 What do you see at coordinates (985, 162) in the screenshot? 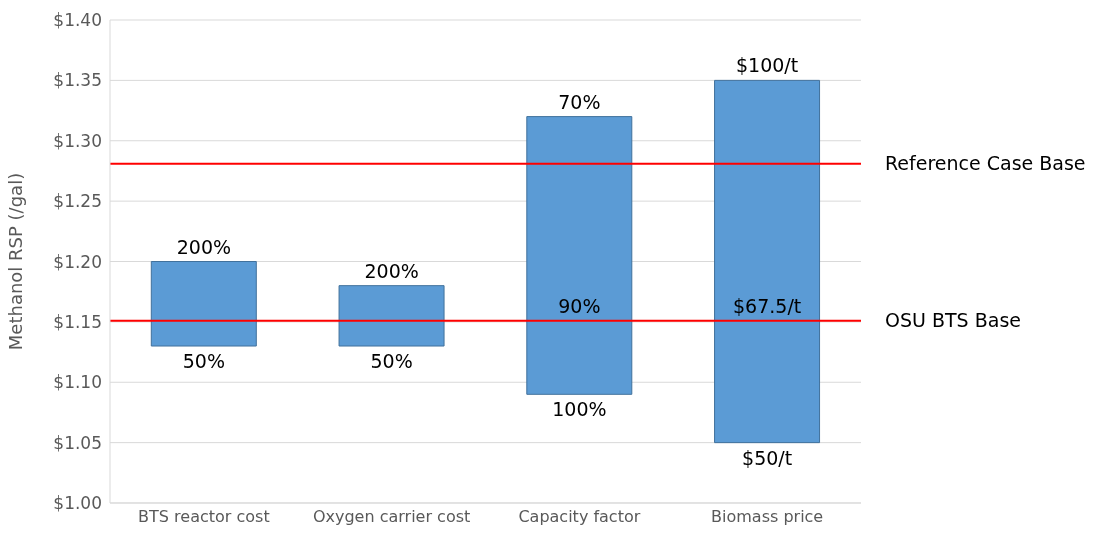
I see `ref-line-label: Reference Case Base` at bounding box center [985, 162].